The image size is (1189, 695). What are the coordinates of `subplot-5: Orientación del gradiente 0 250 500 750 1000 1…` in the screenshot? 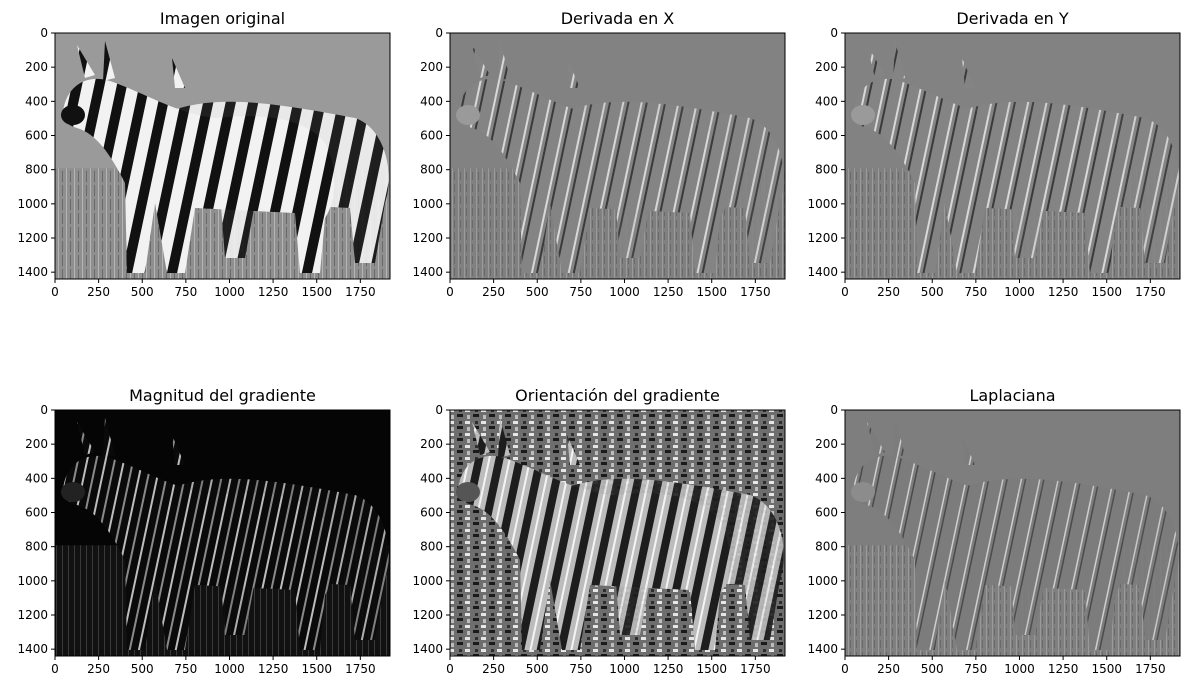 It's located at (599, 531).